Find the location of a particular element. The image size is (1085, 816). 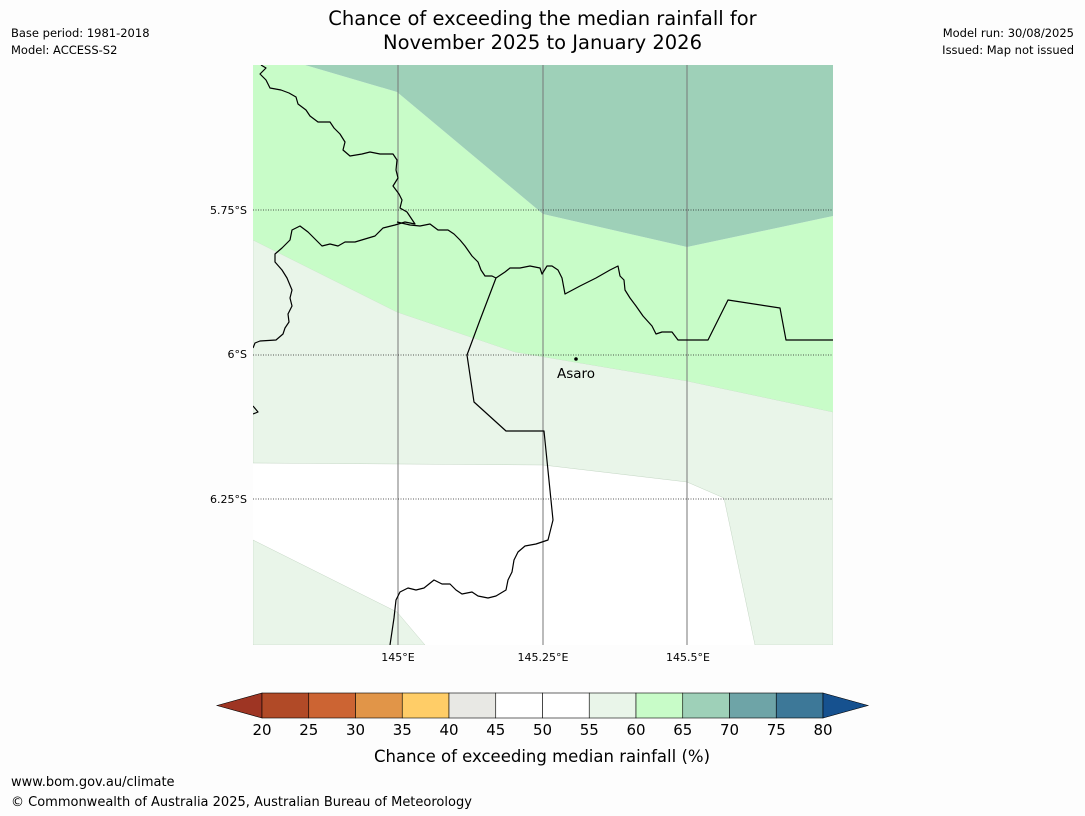

lon-label: 145.5°E is located at coordinates (688, 657).